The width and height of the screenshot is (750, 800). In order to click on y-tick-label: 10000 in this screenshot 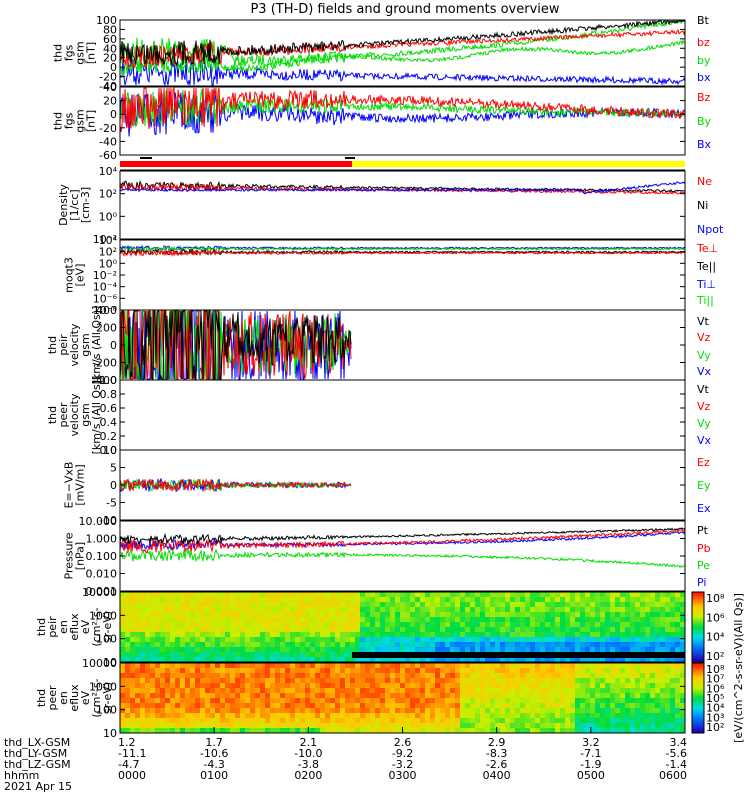, I will do `click(99, 663)`.